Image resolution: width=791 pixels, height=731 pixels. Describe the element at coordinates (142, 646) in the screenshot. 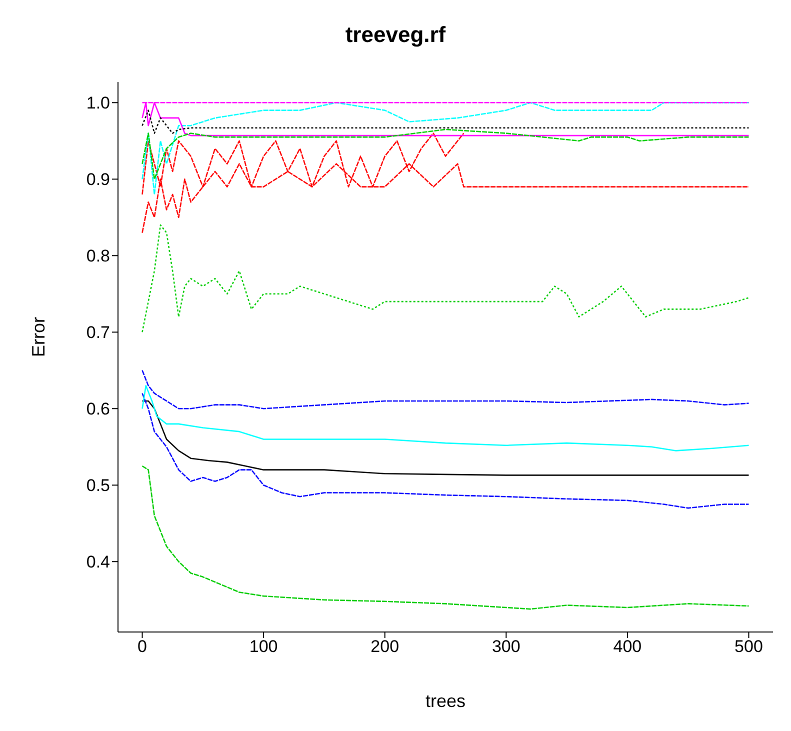

I see `x-tick-label: 0` at that location.